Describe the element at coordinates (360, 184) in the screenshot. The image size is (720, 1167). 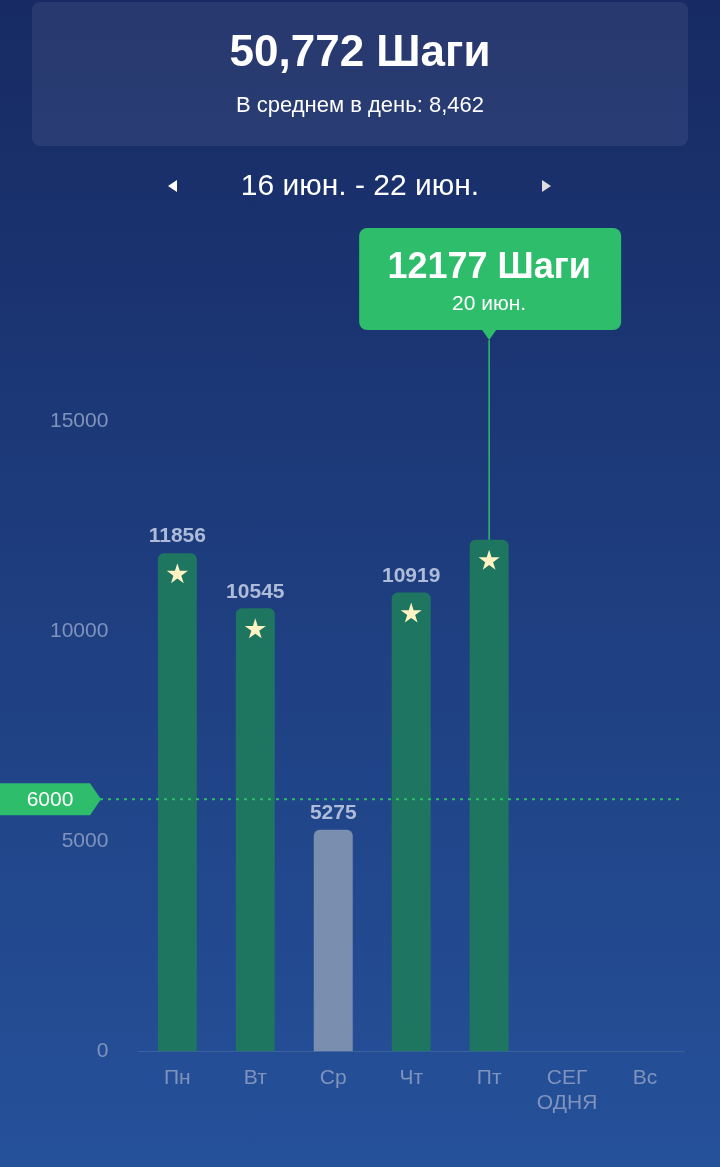
I see `text: 16 июн. - 22 июн.` at that location.